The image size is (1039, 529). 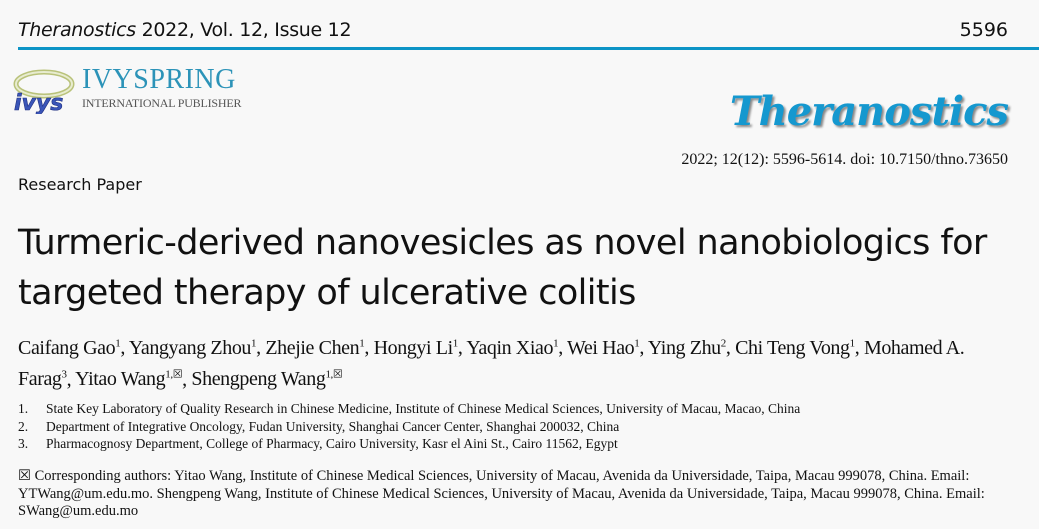 What do you see at coordinates (77, 30) in the screenshot?
I see `journal-name: Theranostics` at bounding box center [77, 30].